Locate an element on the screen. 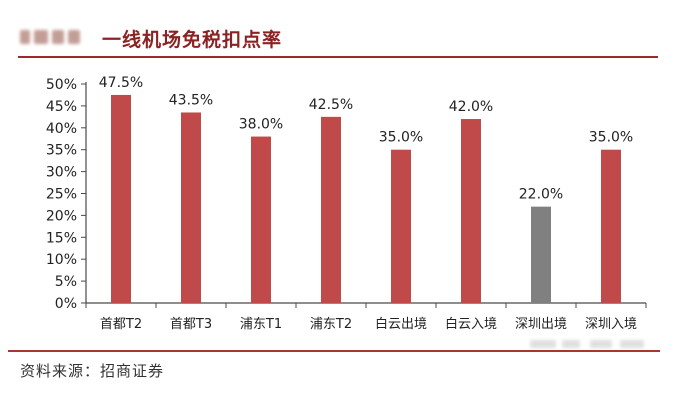 The width and height of the screenshot is (700, 403). chart-y-tick-labels: 0% 5% 10% 15% 20% 25% 30% 35% 40% 45% 50% is located at coordinates (61, 194).